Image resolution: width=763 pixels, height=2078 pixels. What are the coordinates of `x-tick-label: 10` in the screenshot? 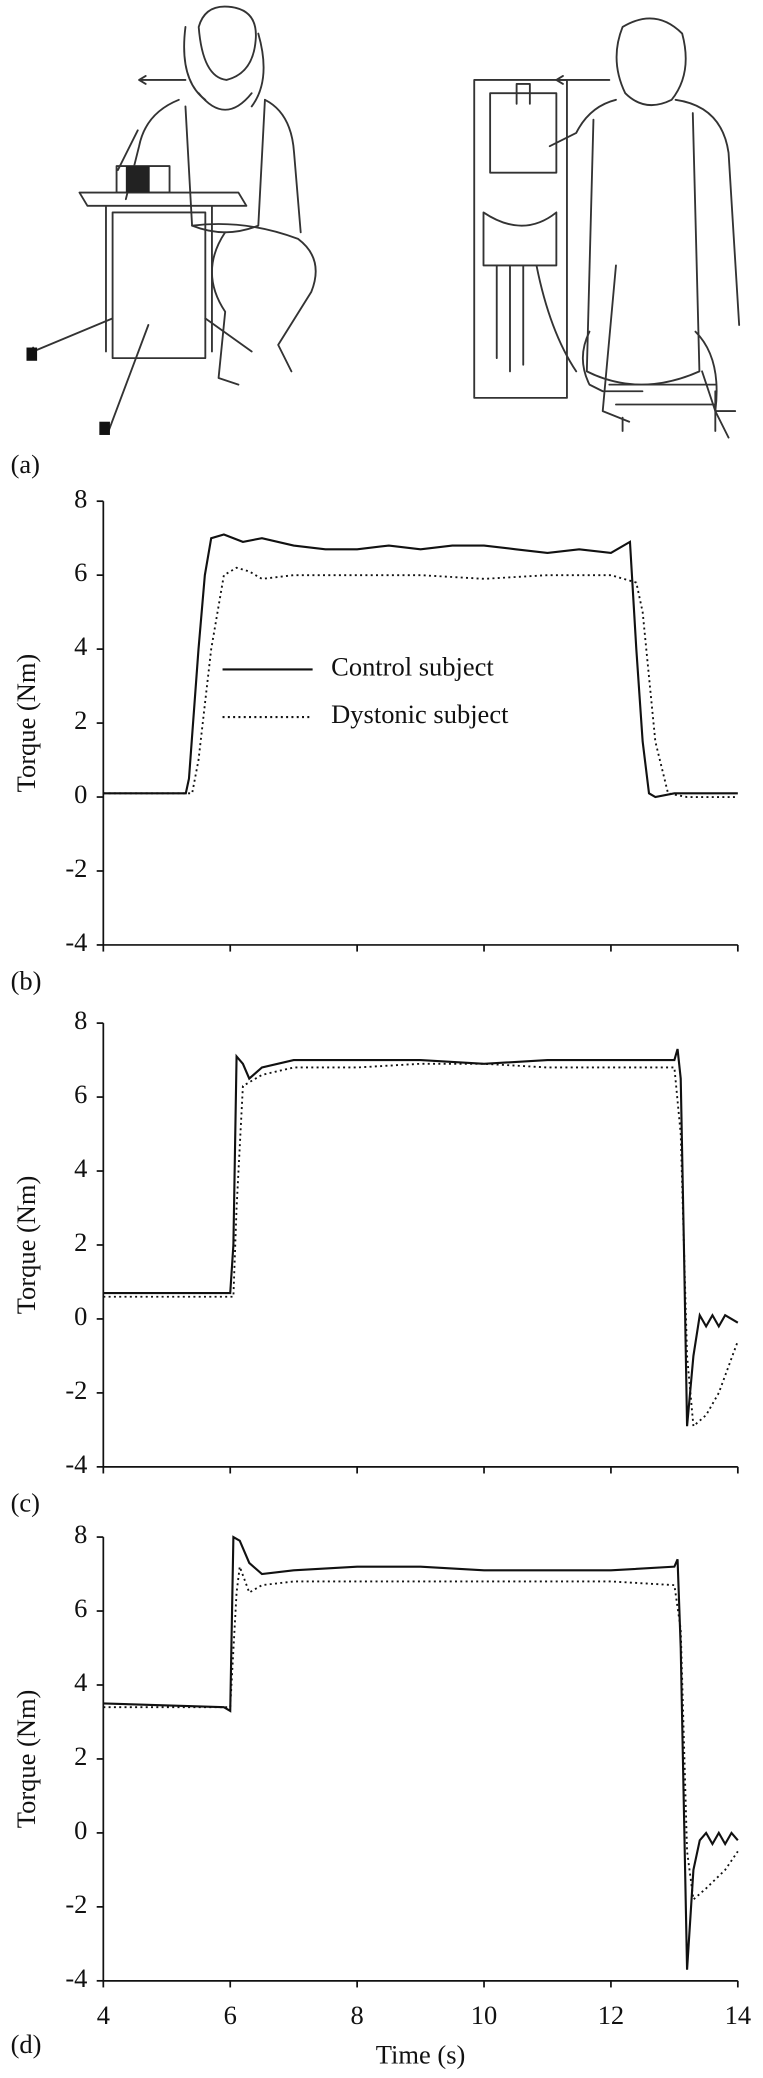 It's located at (484, 2015).